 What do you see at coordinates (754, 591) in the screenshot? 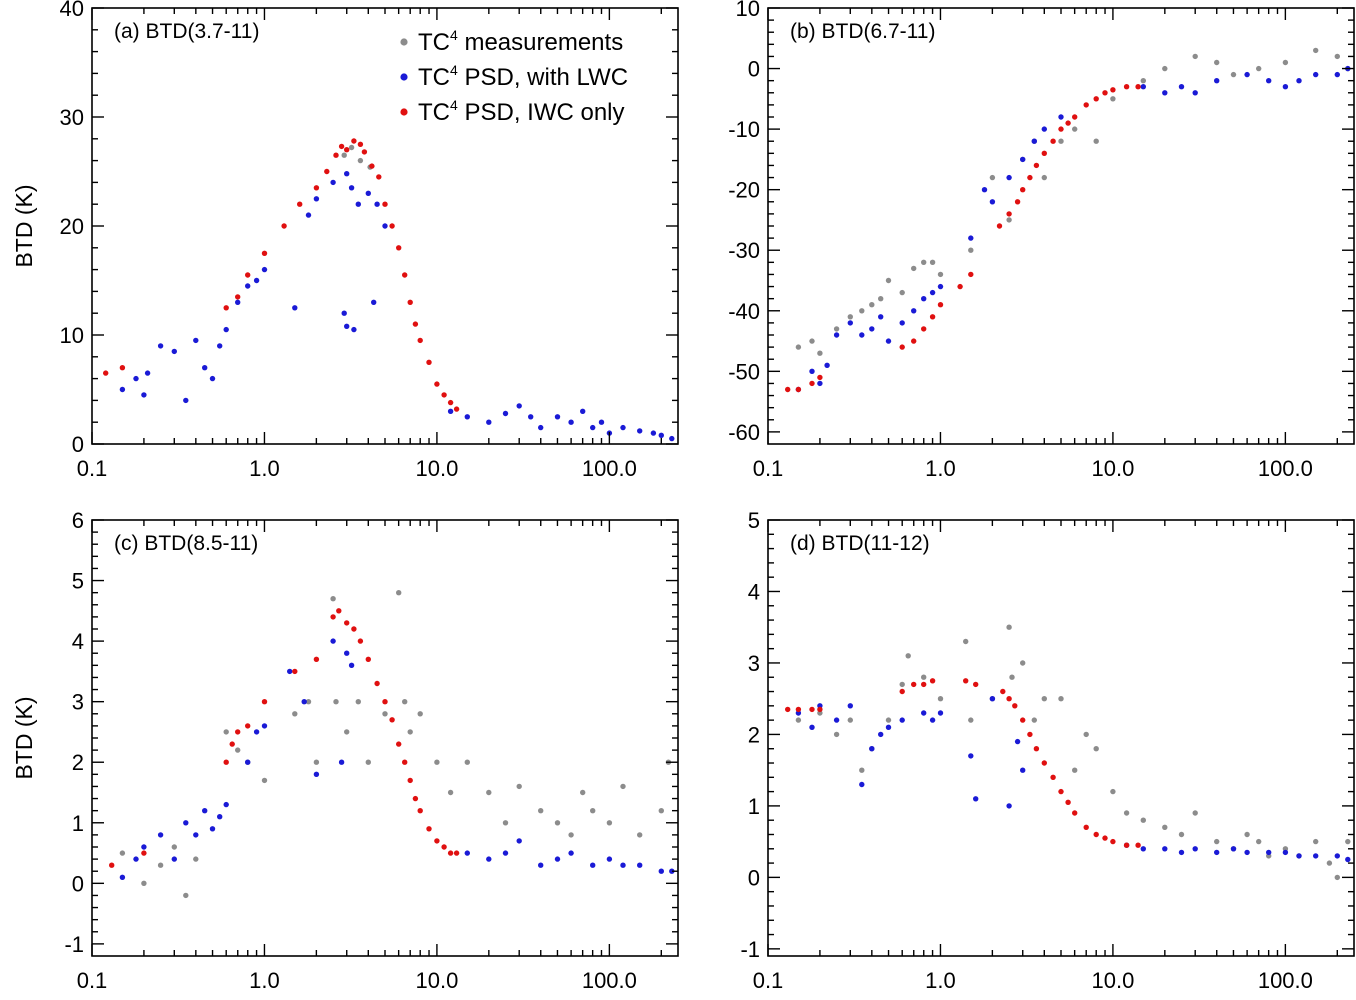
I see `y-tick-label: 4` at bounding box center [754, 591].